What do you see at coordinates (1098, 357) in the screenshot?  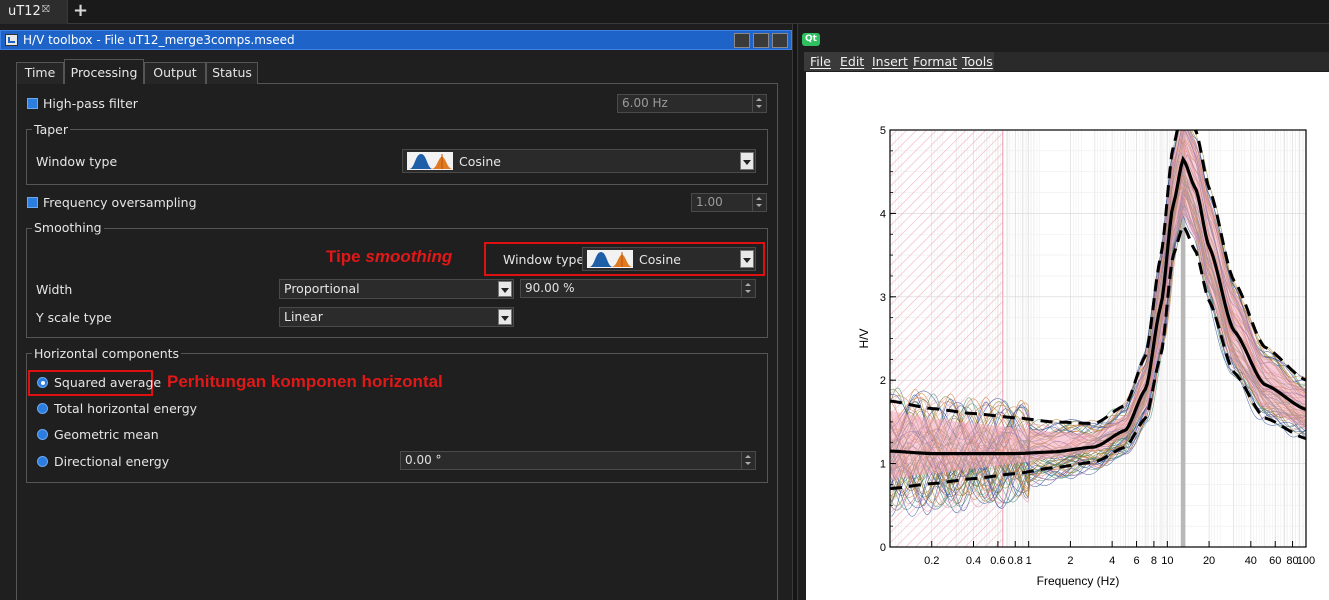 I see `lower-std-curve` at bounding box center [1098, 357].